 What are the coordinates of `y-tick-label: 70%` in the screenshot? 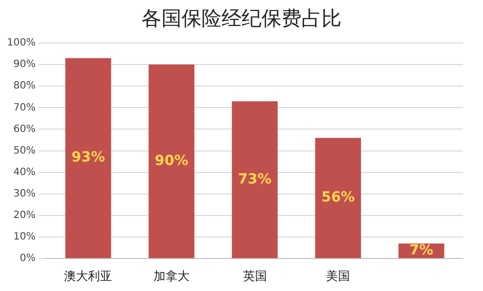 It's located at (24, 108).